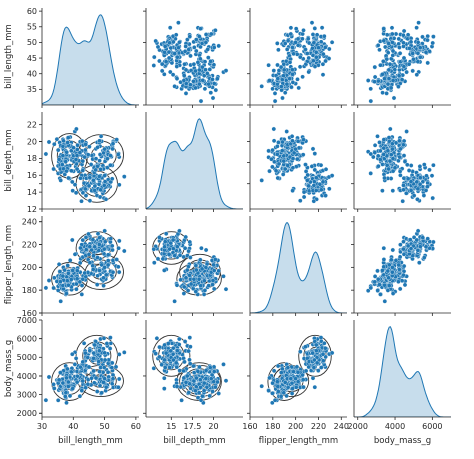  I want to click on x-tick-label: 2000, so click(358, 426).